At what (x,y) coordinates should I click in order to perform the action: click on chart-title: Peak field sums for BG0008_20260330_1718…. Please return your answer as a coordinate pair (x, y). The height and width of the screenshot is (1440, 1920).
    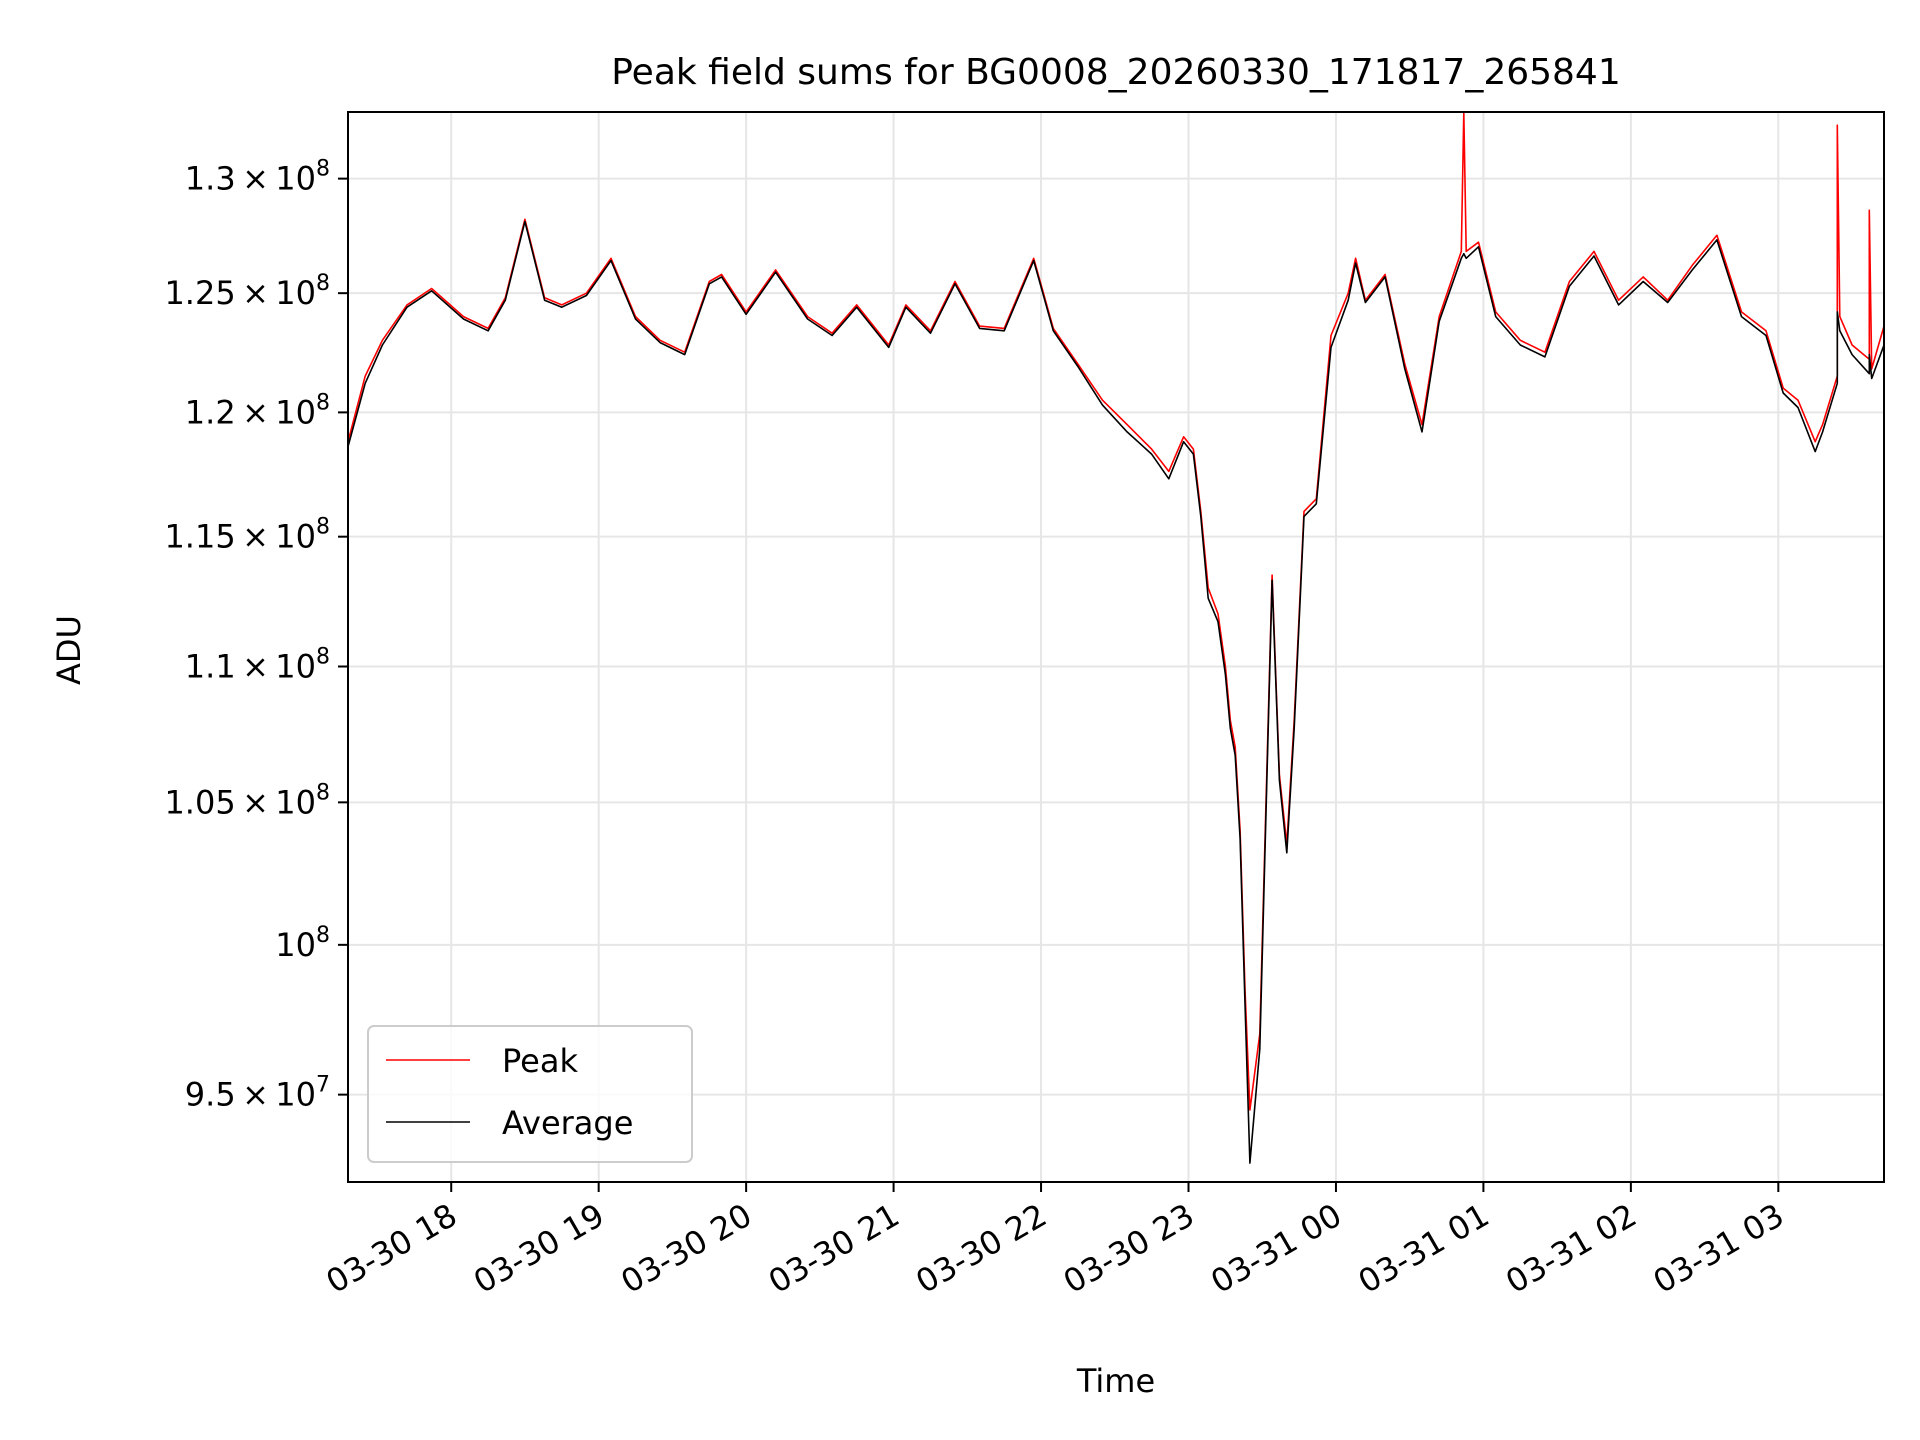
    Looking at the image, I should click on (1116, 72).